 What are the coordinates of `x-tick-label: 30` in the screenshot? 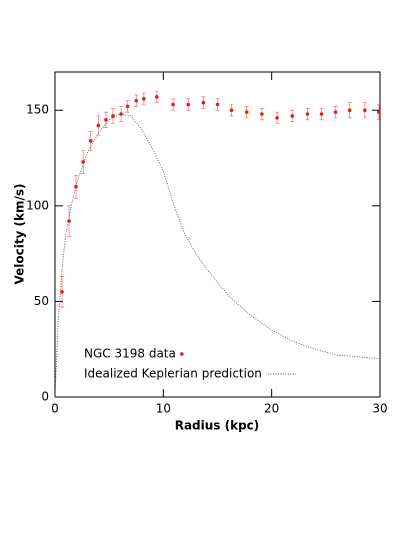 It's located at (379, 409).